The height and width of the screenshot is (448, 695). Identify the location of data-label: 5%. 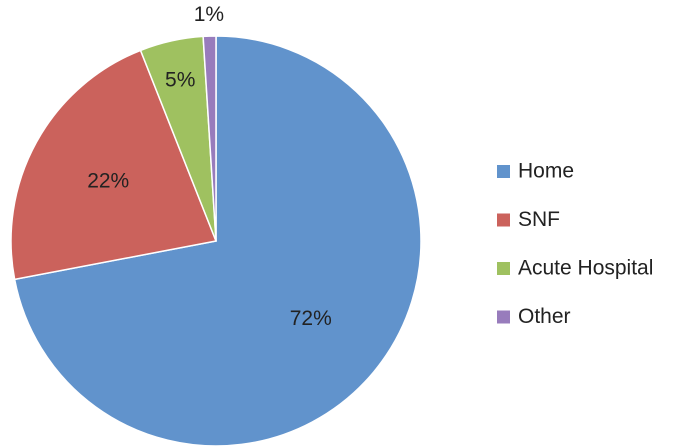
(180, 79).